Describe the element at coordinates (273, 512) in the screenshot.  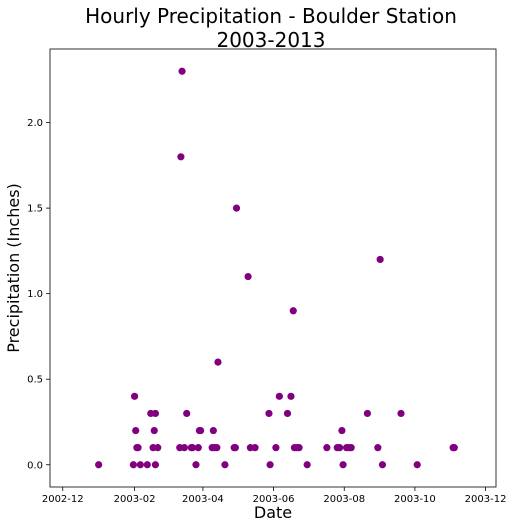
I see `x-axis-label: Date` at that location.